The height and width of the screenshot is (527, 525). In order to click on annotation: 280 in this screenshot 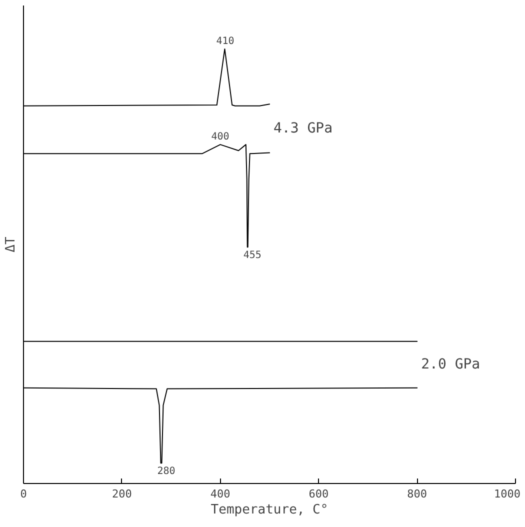, I will do `click(166, 472)`.